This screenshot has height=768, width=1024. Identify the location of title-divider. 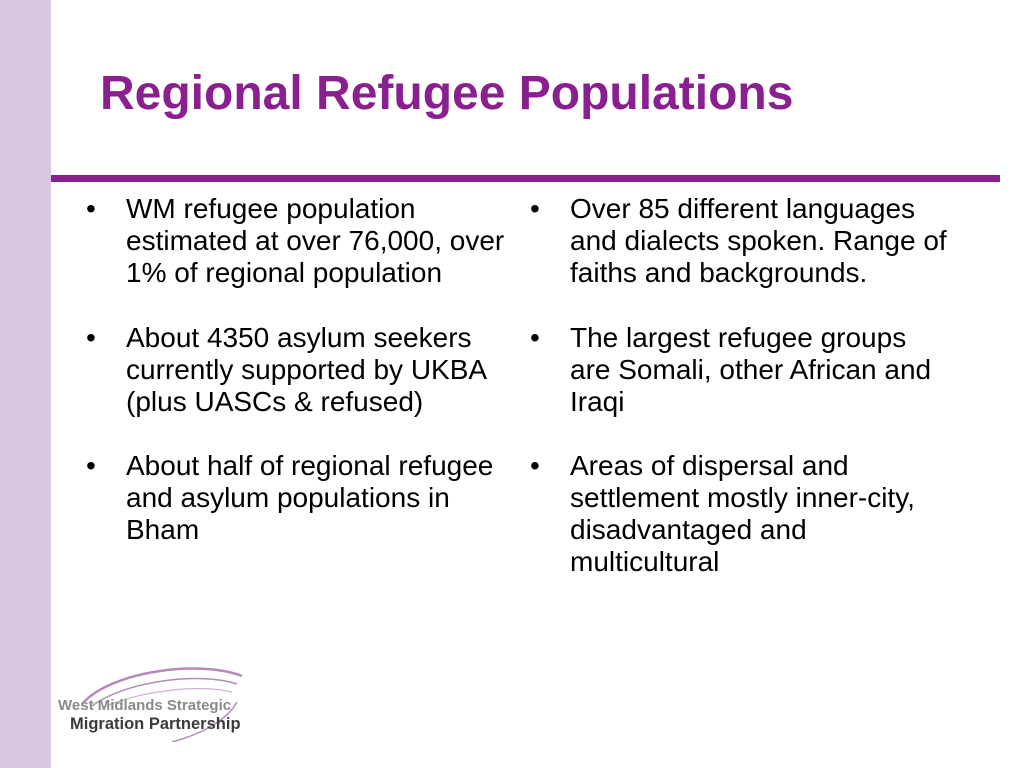
(525, 178).